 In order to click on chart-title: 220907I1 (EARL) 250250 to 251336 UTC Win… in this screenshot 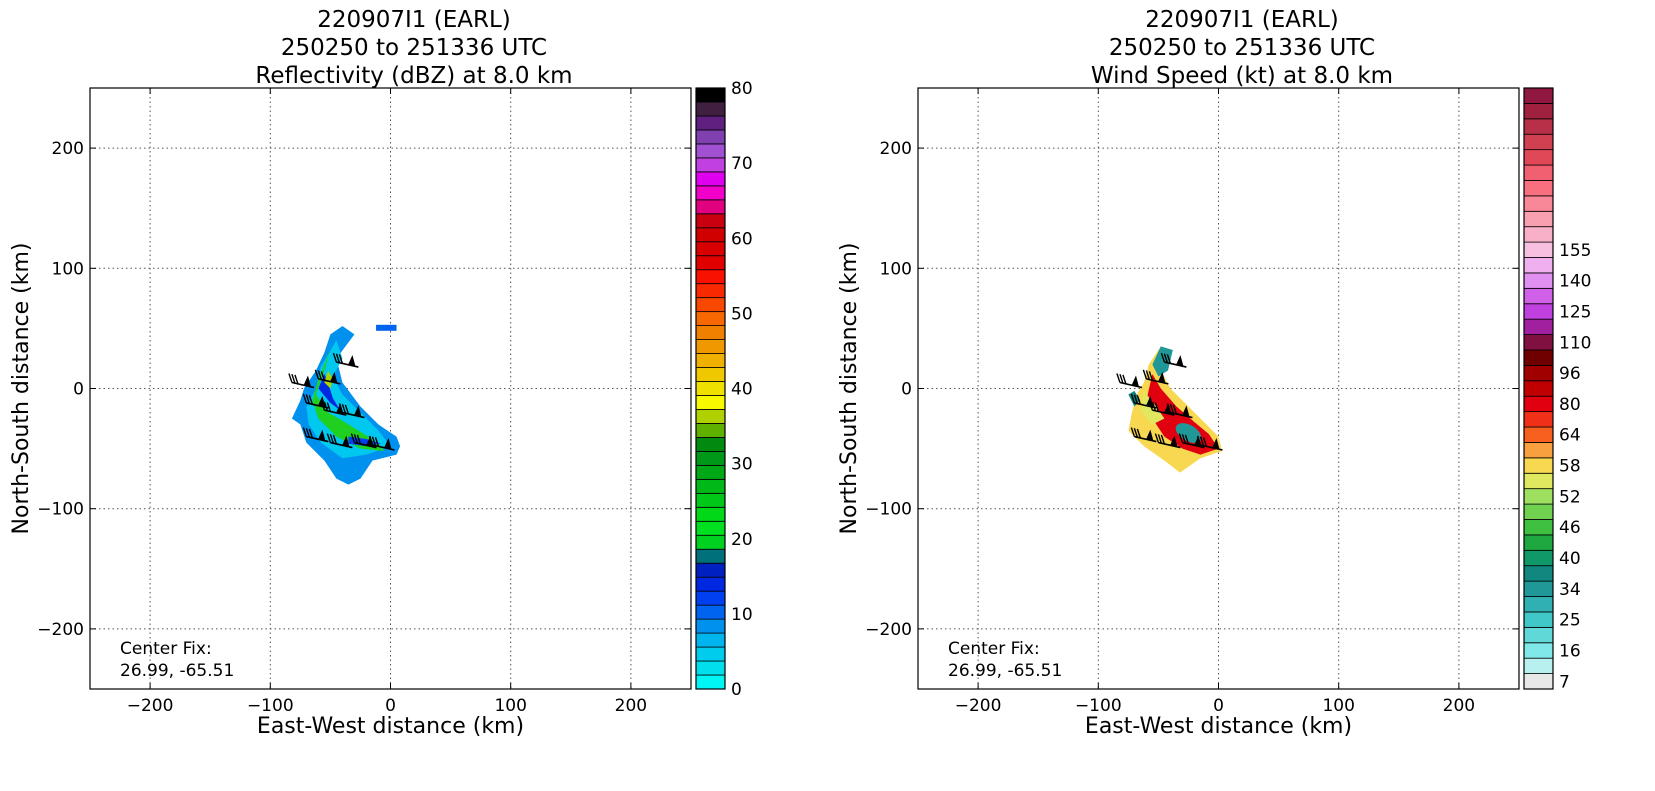, I will do `click(1241, 48)`.